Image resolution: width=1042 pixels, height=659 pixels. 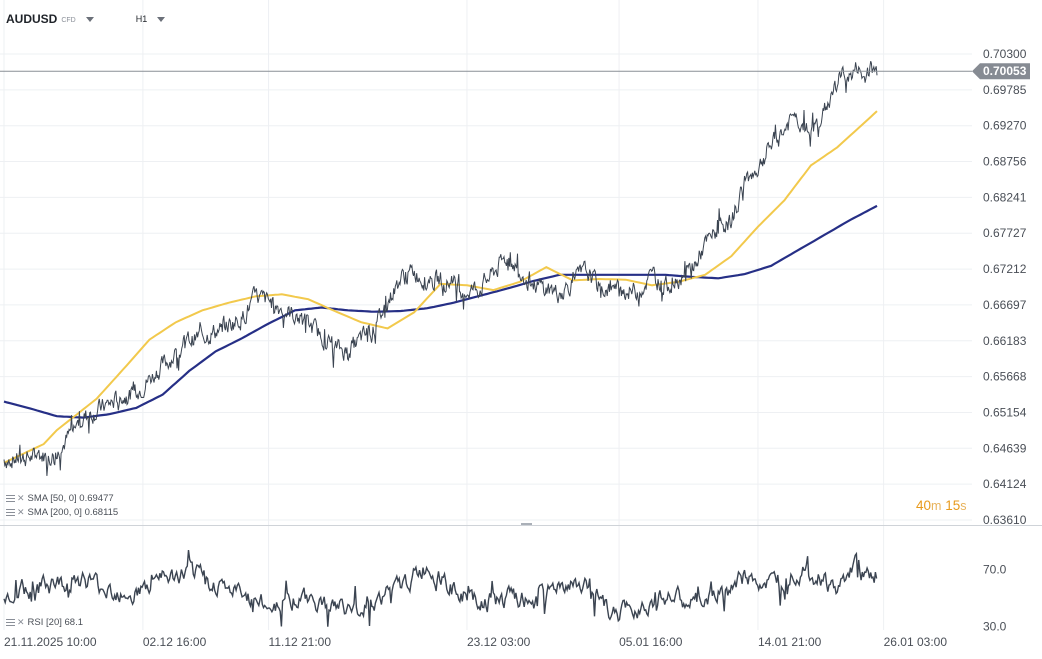 What do you see at coordinates (499, 642) in the screenshot?
I see `x-tick-label: 23.12 03:00` at bounding box center [499, 642].